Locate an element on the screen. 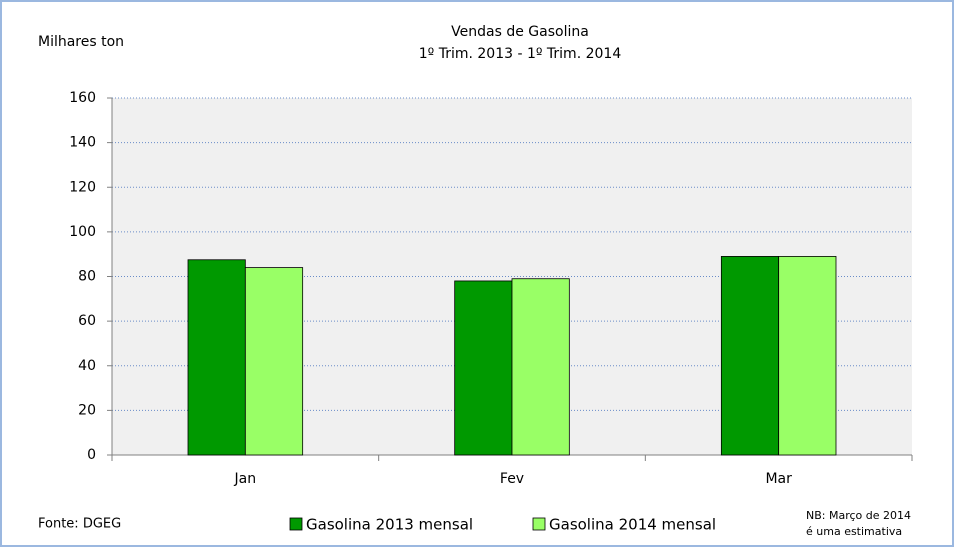 The width and height of the screenshot is (955, 548). x-tick-label: Jan is located at coordinates (245, 479).